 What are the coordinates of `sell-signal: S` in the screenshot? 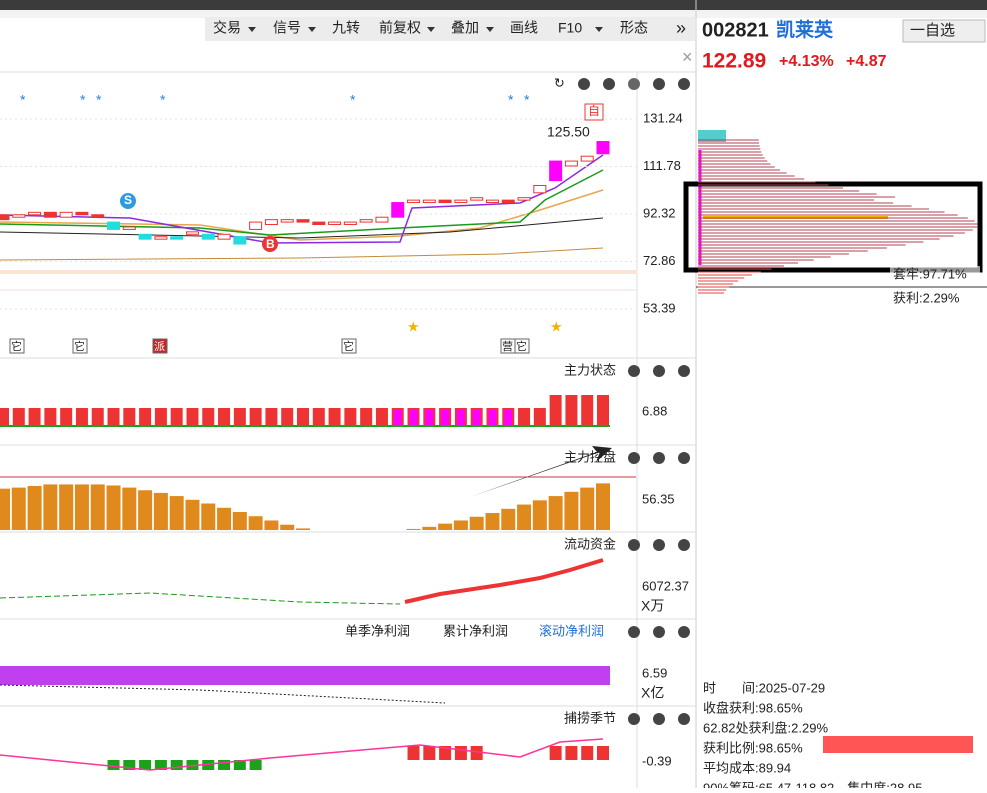 It's located at (128, 200).